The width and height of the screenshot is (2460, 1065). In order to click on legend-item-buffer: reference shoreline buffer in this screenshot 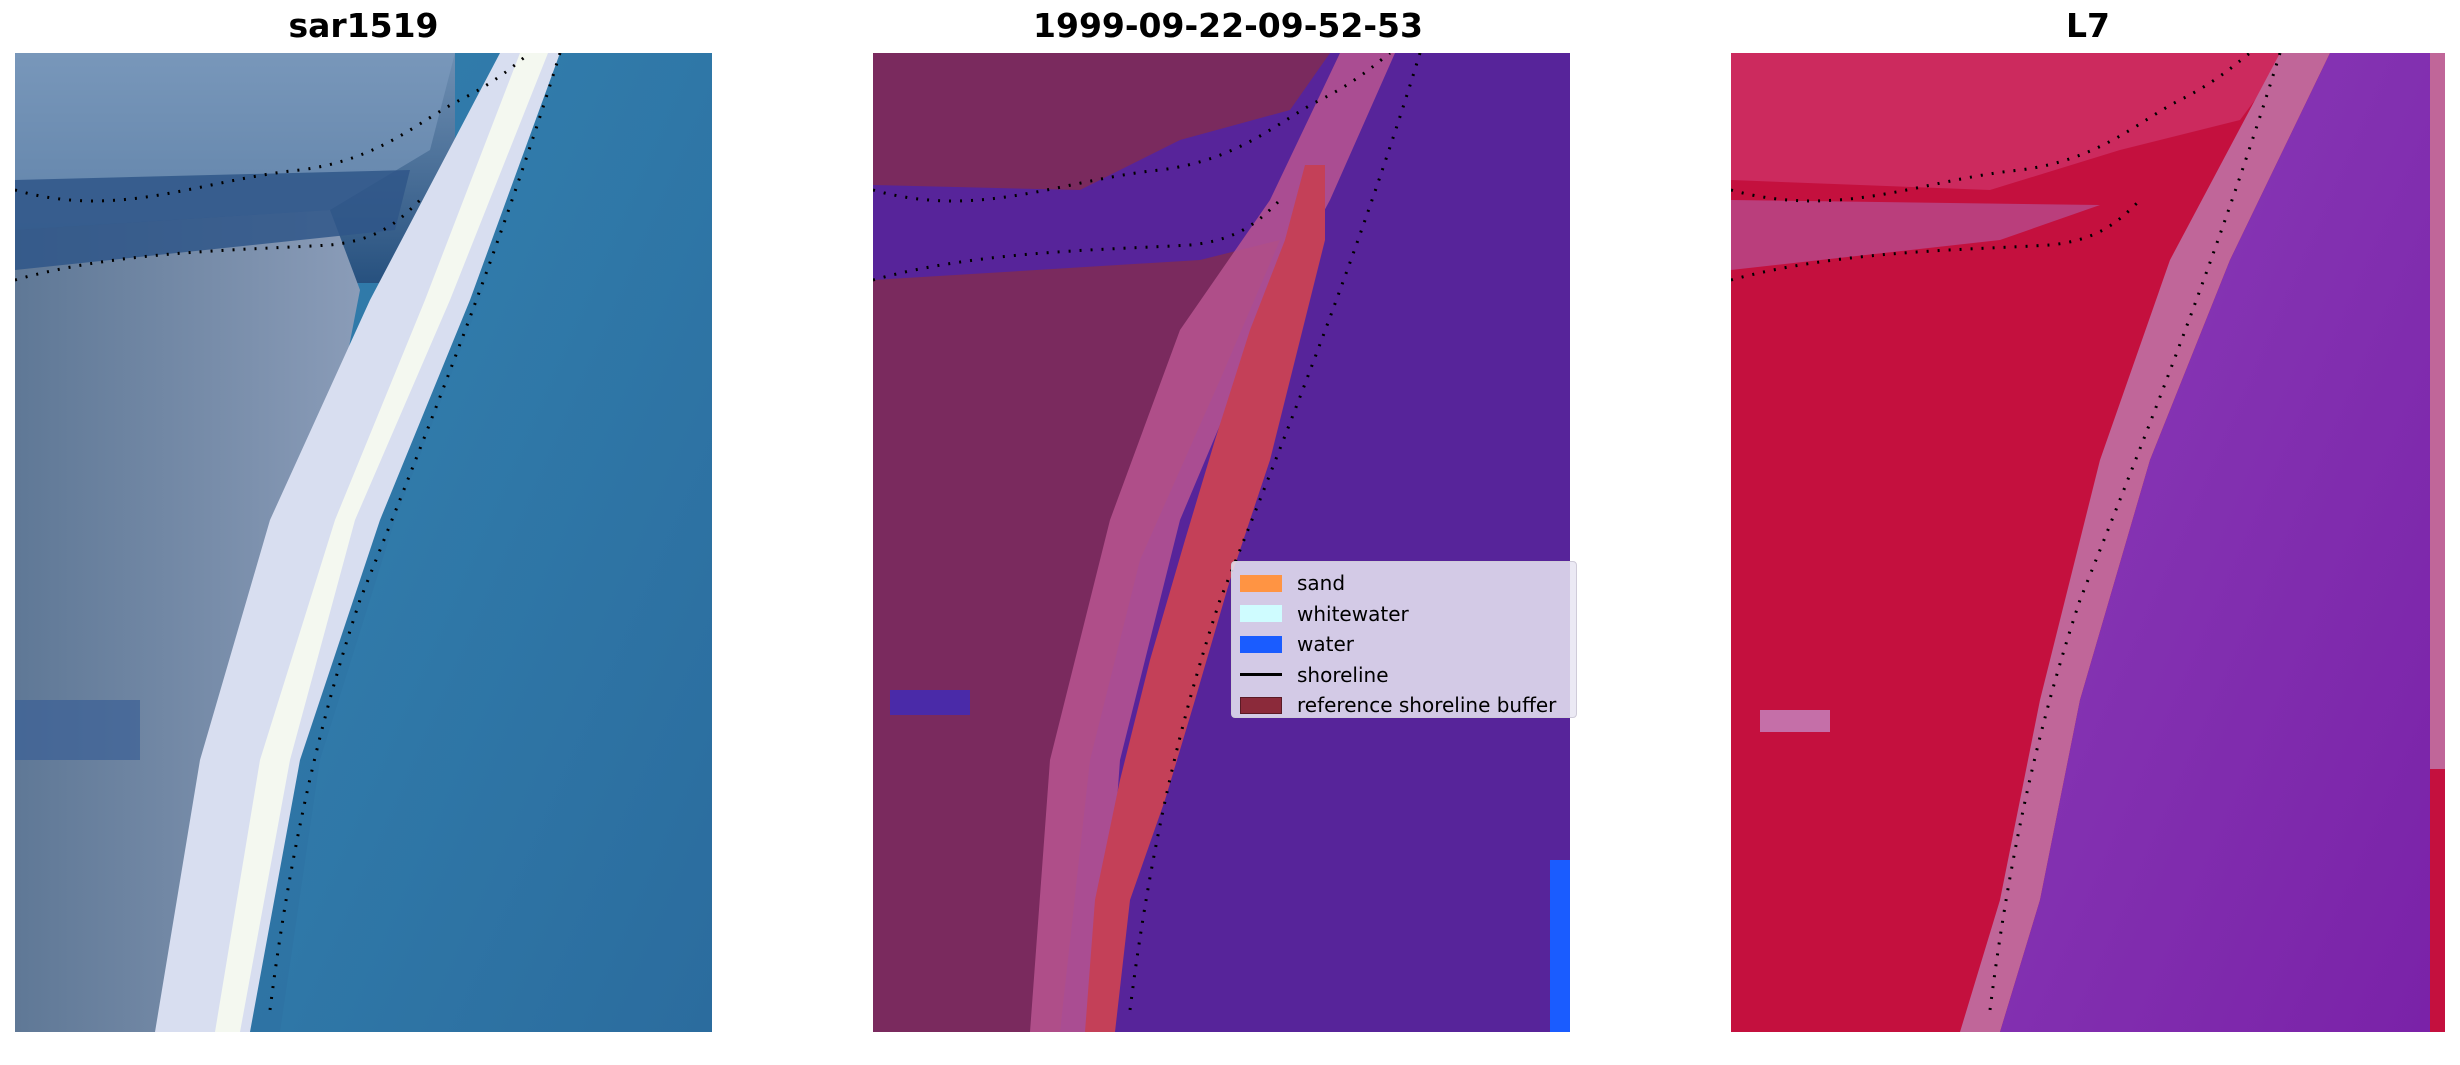, I will do `click(1408, 705)`.